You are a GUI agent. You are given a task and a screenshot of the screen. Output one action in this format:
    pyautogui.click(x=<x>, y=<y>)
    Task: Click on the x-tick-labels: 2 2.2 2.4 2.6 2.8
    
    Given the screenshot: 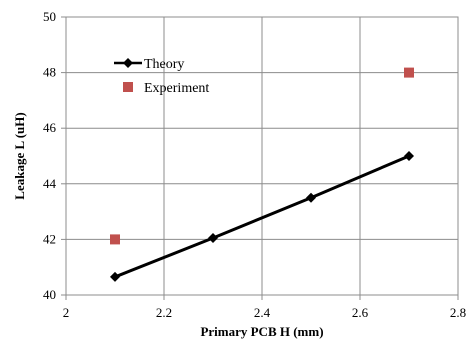 What is the action you would take?
    pyautogui.click(x=264, y=307)
    